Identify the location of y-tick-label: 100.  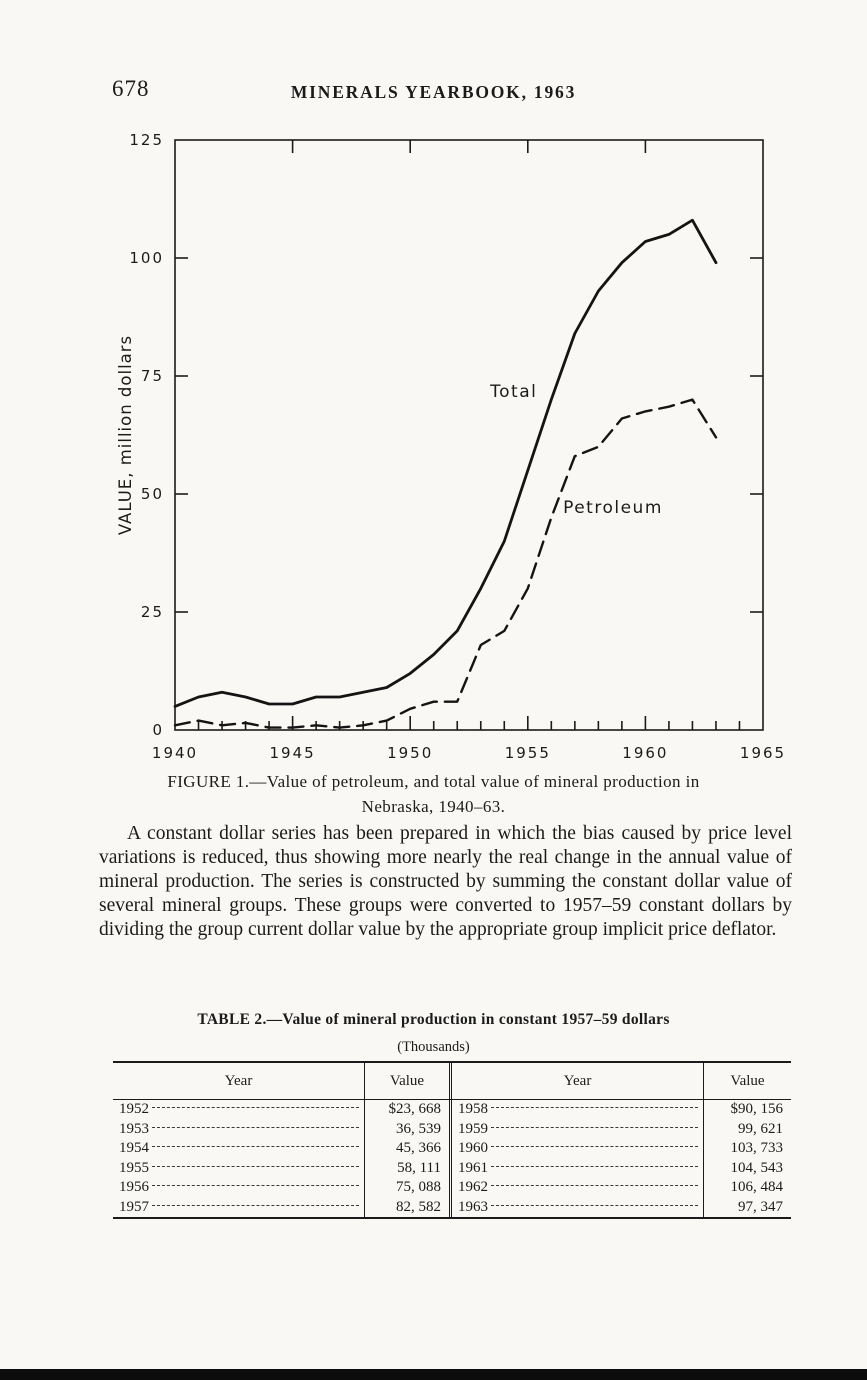
(146, 258).